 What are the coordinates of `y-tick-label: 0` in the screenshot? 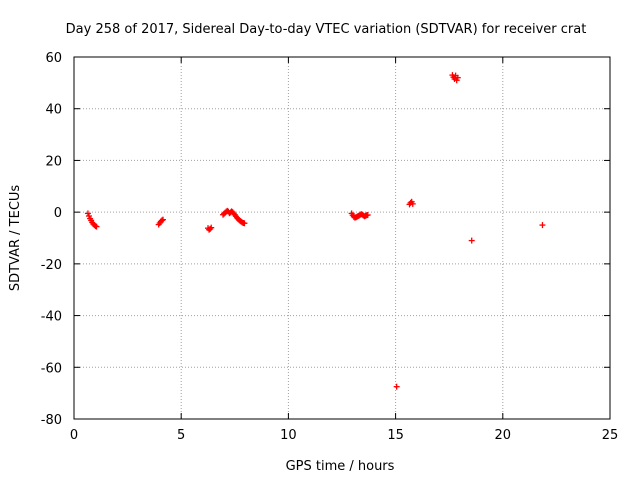 It's located at (58, 213).